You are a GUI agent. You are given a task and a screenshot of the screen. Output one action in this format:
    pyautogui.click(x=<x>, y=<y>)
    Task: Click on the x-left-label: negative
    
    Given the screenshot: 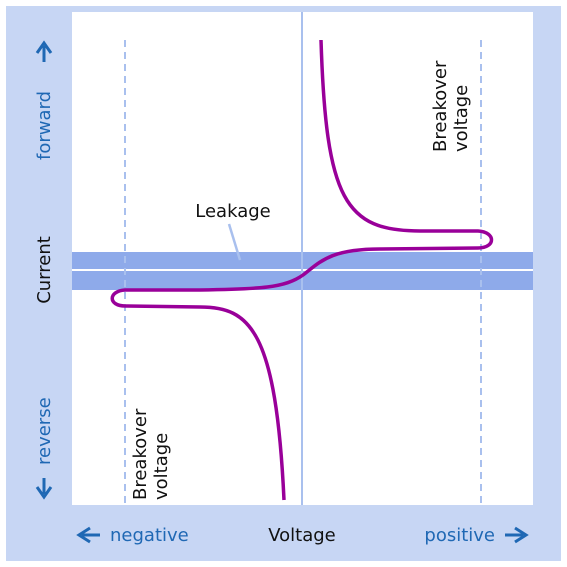 What is the action you would take?
    pyautogui.click(x=149, y=535)
    